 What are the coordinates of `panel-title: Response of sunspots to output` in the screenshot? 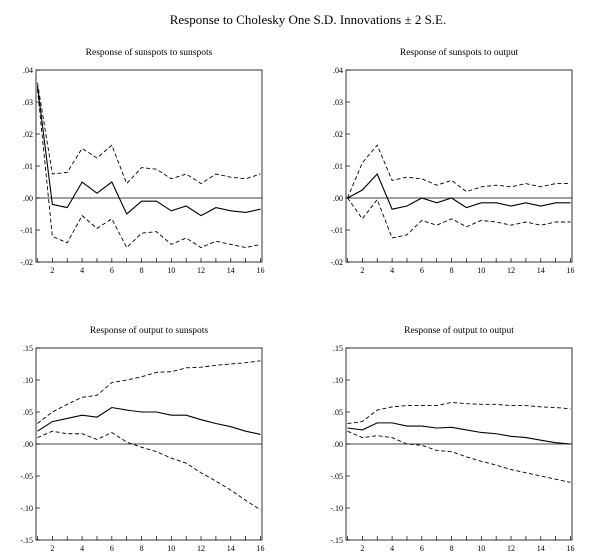 It's located at (459, 52).